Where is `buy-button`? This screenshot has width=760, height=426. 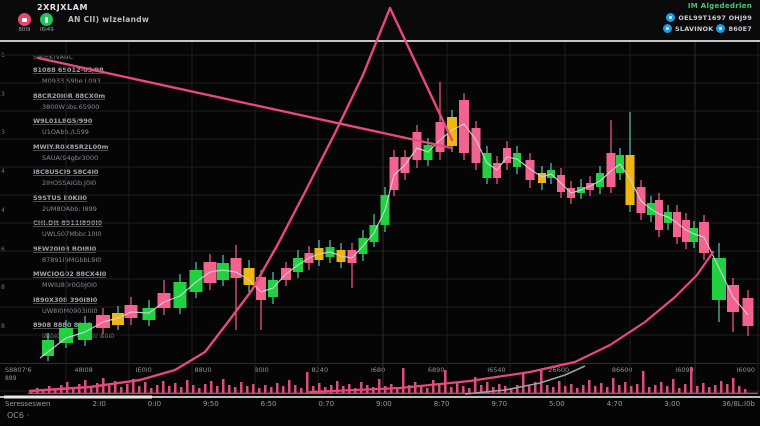 buy-button is located at coordinates (47, 19).